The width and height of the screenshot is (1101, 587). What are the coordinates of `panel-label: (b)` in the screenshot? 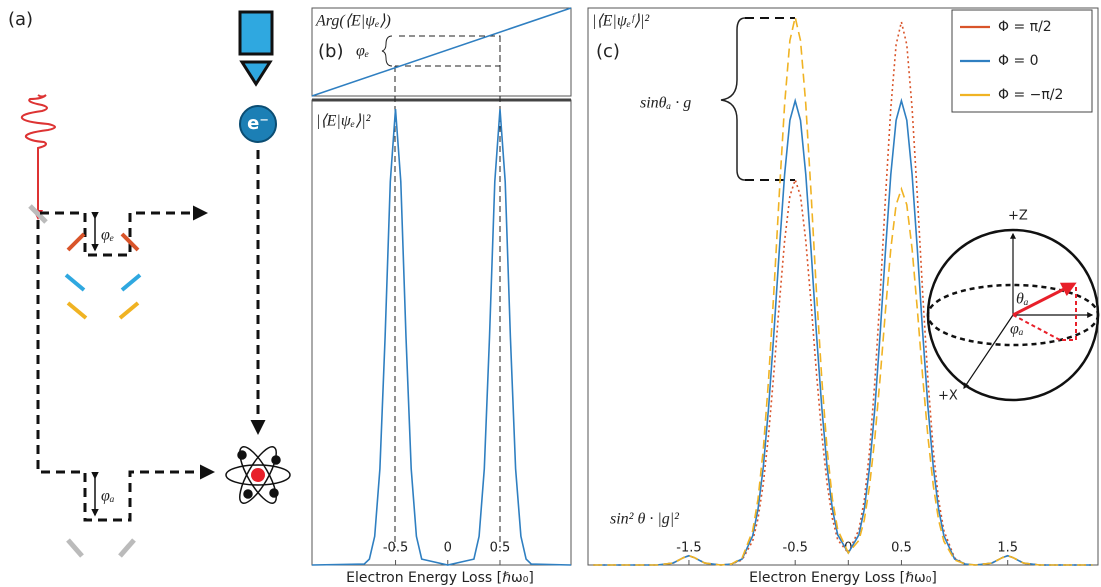 It's located at (330, 51).